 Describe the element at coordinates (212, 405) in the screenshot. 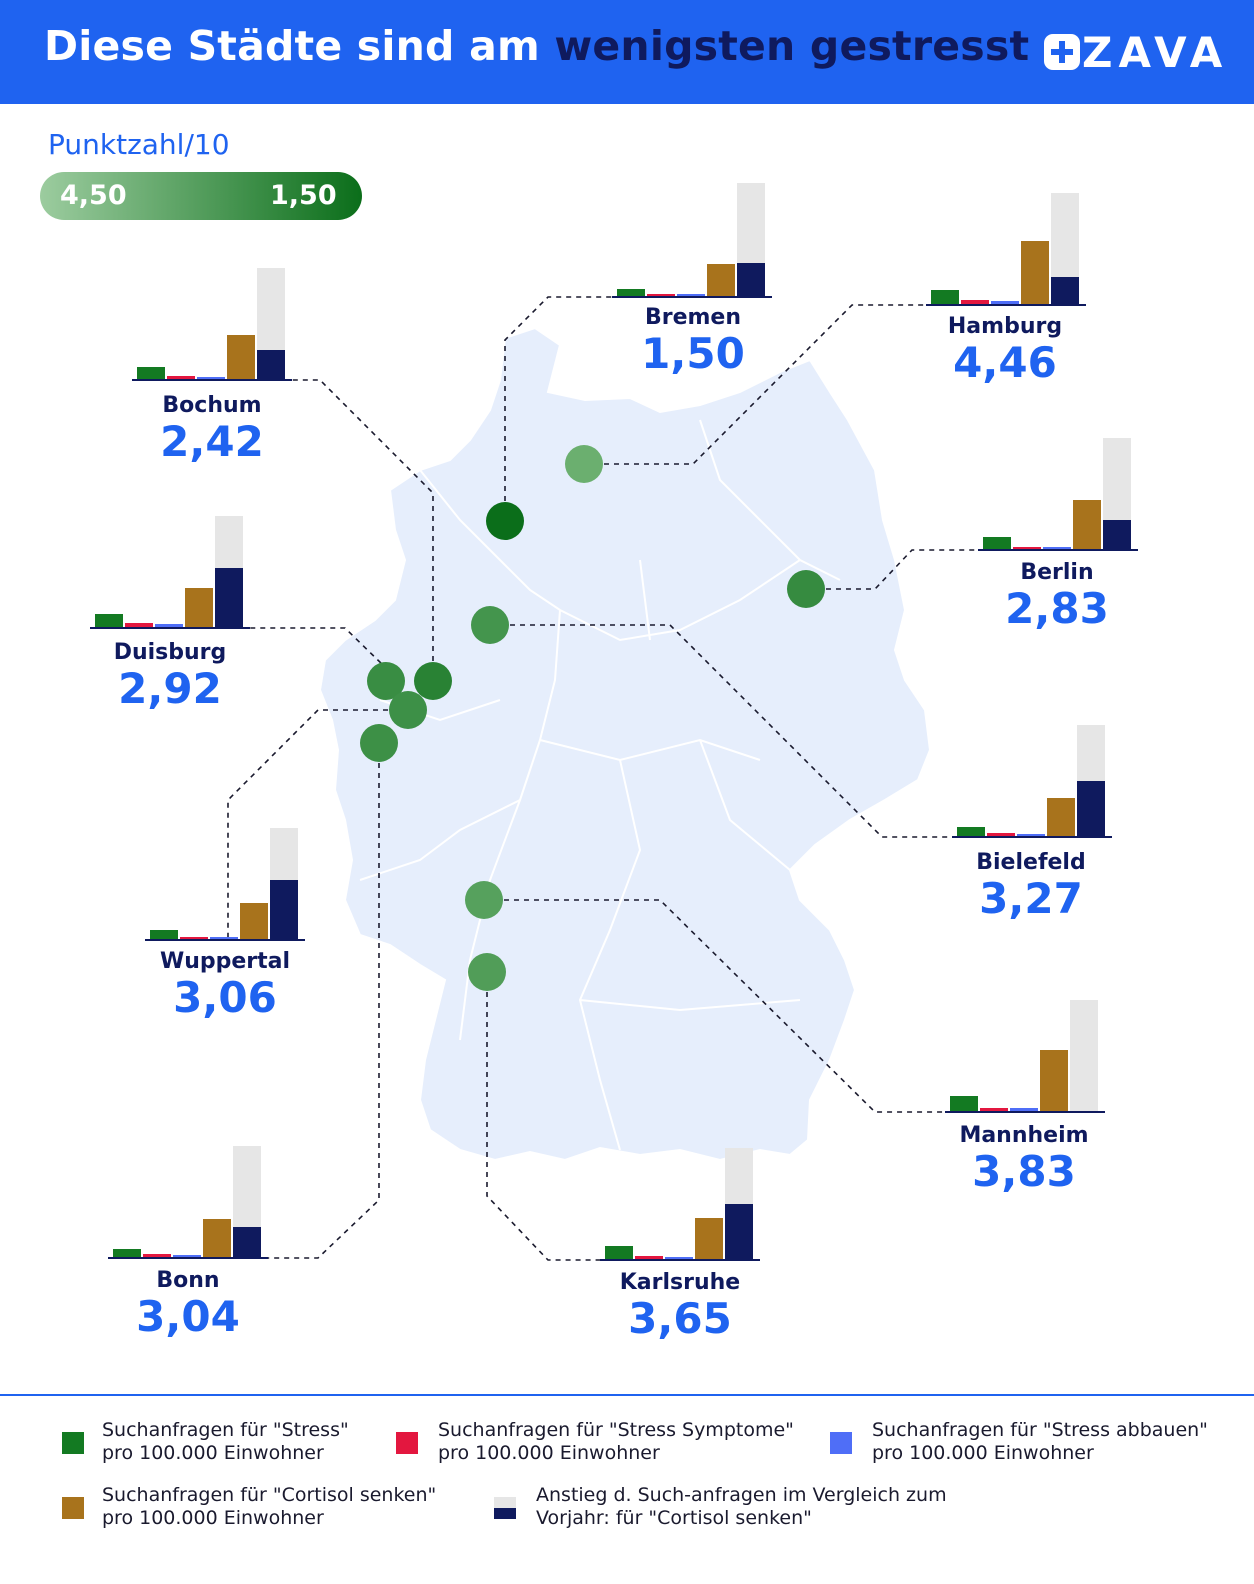

I see `city-name-bochum: Bochum` at that location.